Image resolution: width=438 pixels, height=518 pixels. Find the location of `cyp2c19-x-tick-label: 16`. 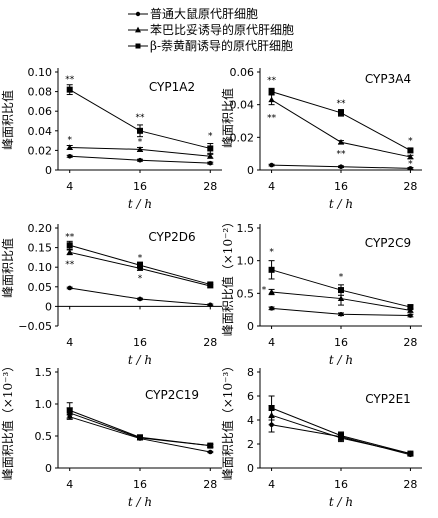

cyp2c19-x-tick-label: 16 is located at coordinates (140, 484).